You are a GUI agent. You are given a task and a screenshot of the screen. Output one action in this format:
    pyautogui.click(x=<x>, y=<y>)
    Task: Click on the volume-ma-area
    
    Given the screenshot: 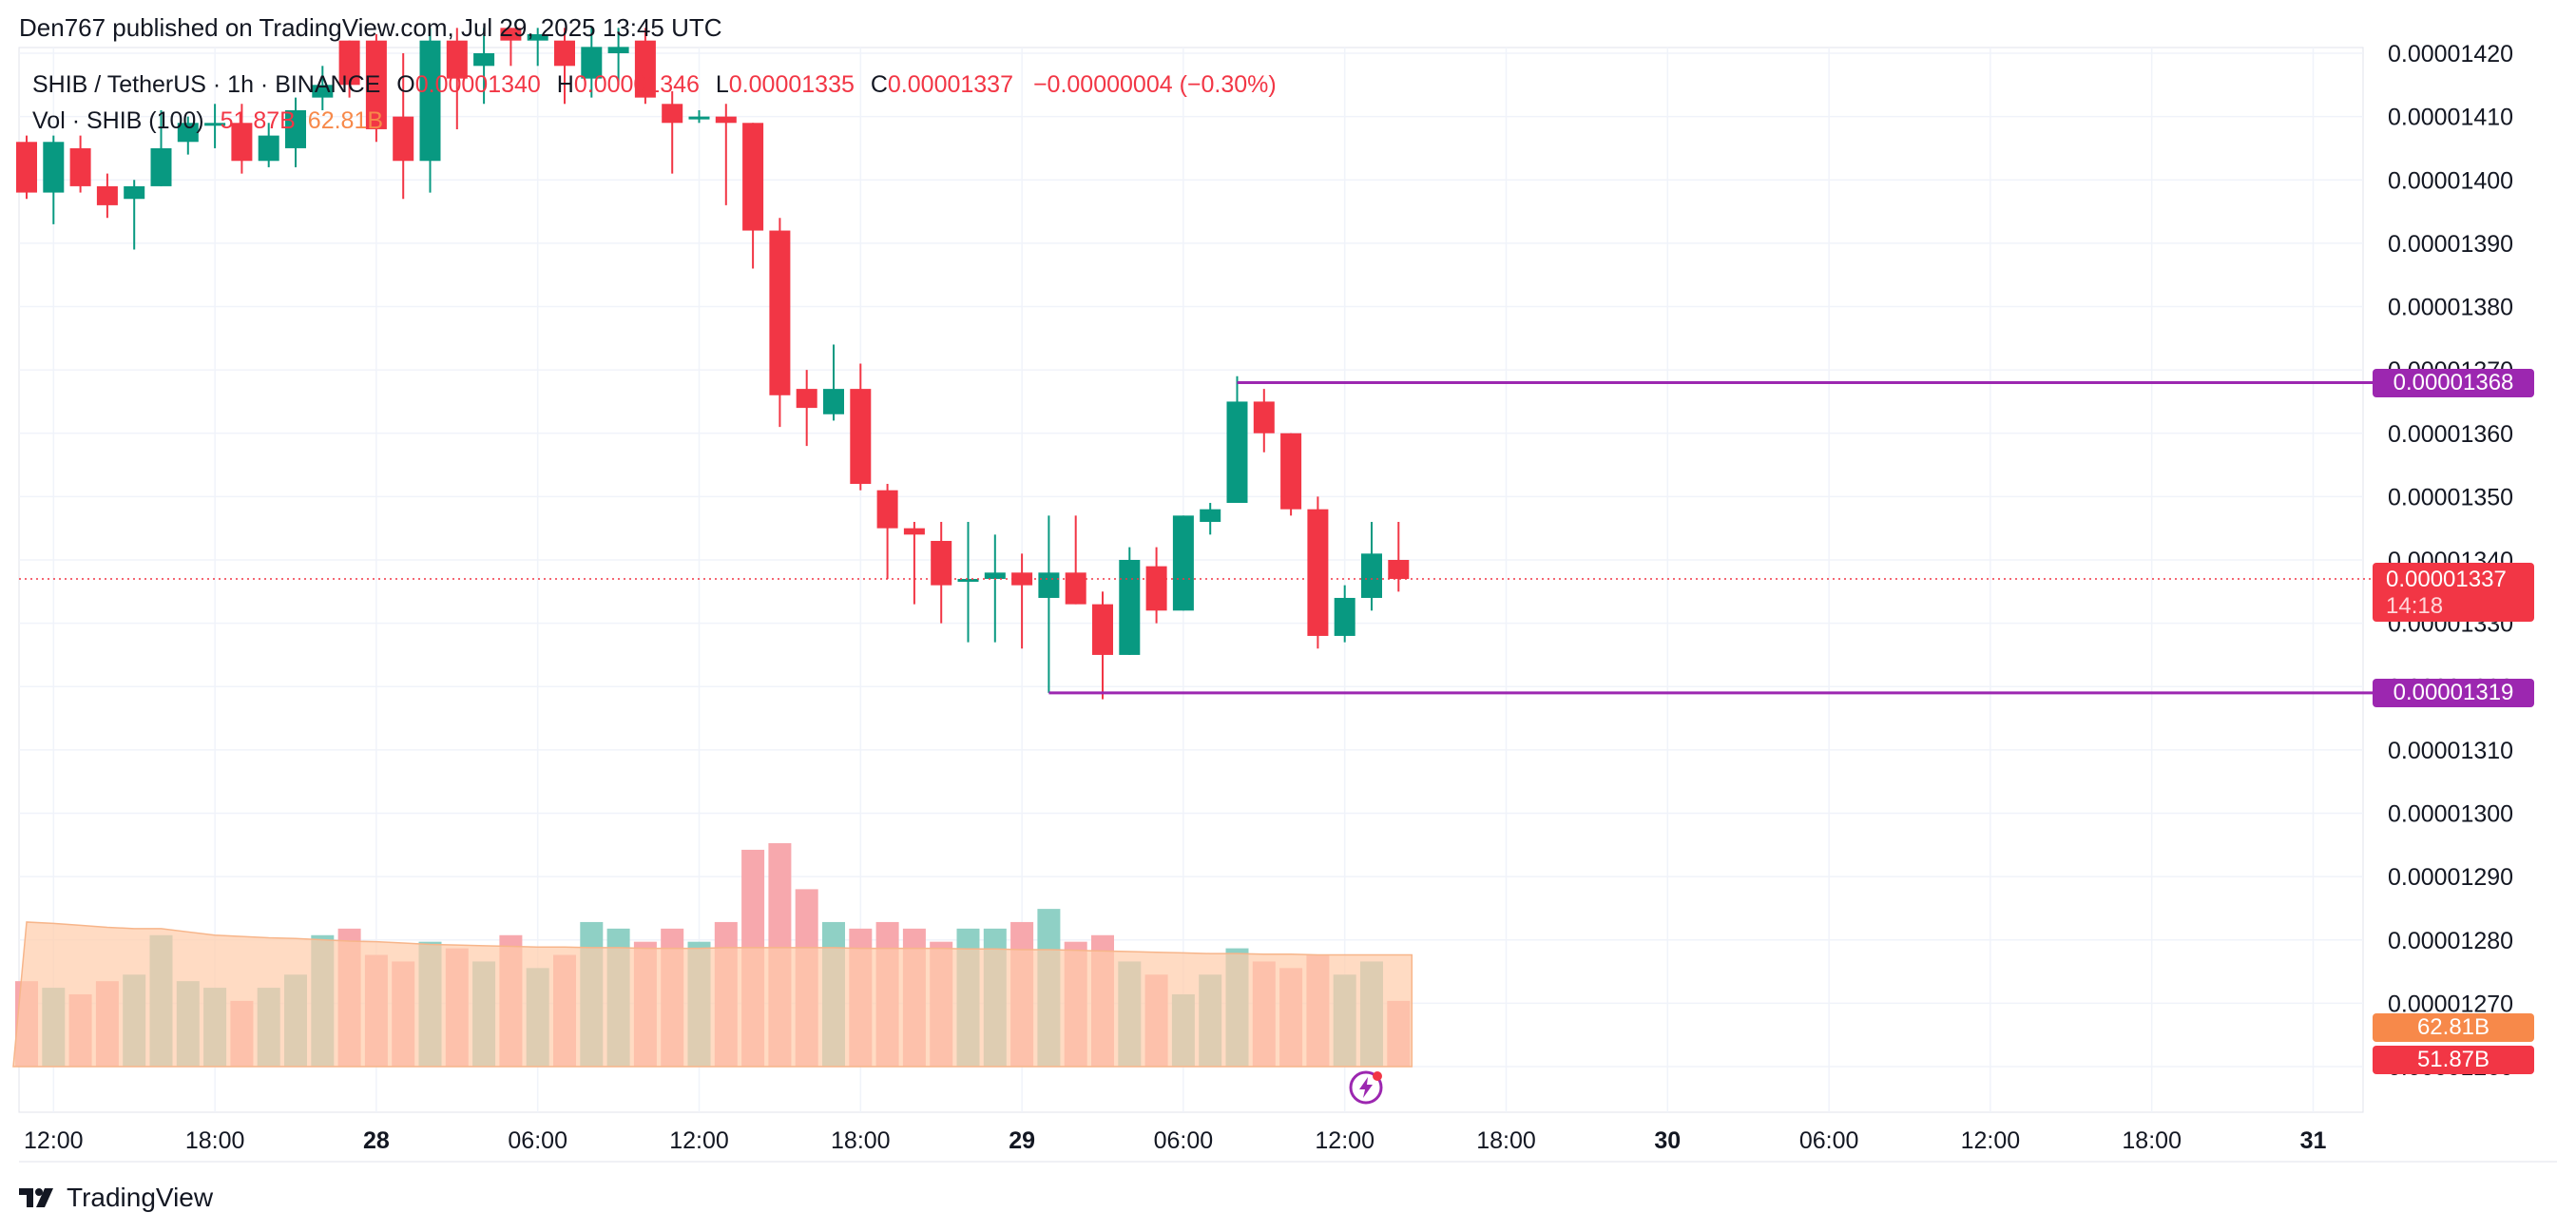 What is the action you would take?
    pyautogui.click(x=712, y=994)
    